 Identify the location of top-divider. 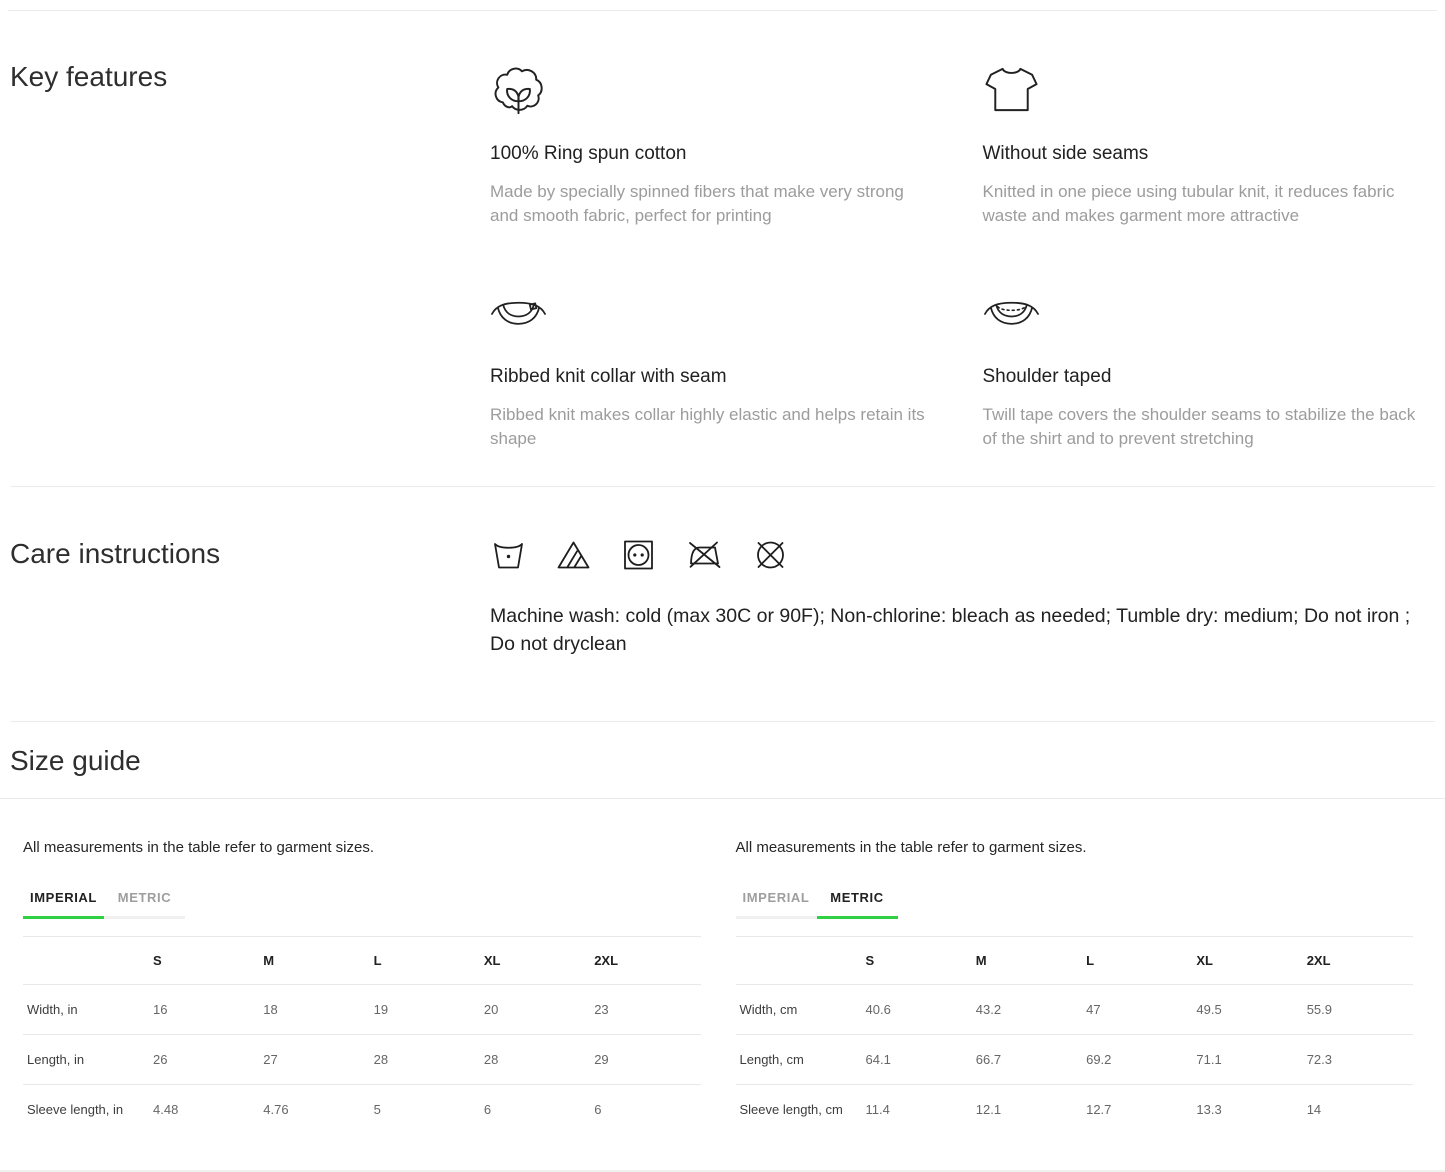
(722, 10).